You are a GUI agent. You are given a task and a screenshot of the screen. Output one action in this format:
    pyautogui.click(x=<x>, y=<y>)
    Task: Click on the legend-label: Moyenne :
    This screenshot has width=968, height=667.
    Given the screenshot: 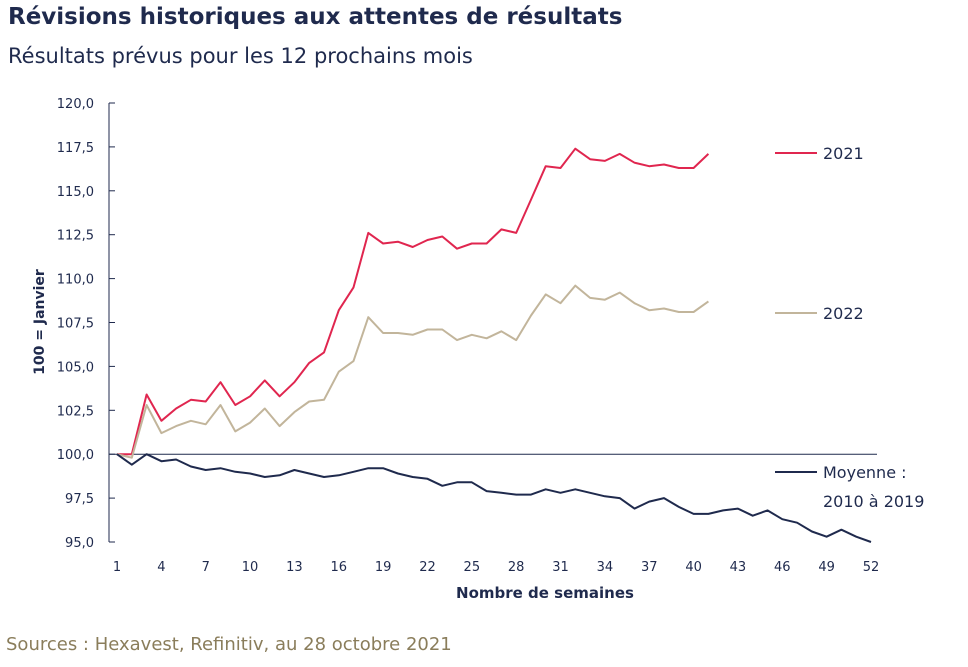 What is the action you would take?
    pyautogui.click(x=865, y=472)
    